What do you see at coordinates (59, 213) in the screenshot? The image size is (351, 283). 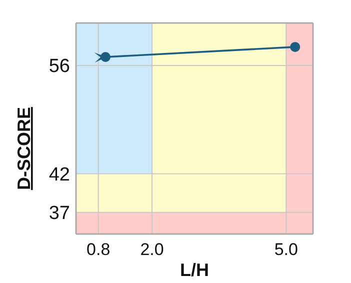 I see `y-tick-label: 37` at bounding box center [59, 213].